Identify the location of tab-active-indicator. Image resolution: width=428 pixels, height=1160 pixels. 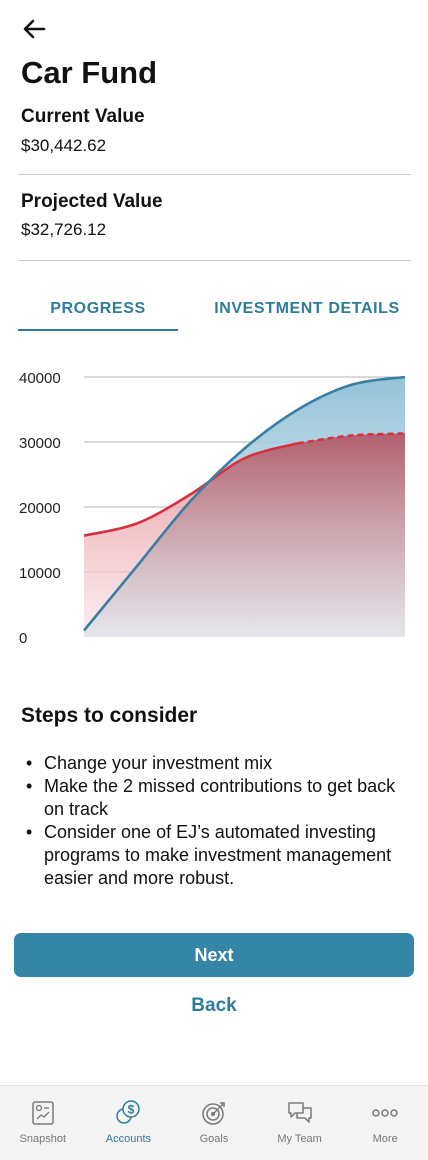
(98, 330).